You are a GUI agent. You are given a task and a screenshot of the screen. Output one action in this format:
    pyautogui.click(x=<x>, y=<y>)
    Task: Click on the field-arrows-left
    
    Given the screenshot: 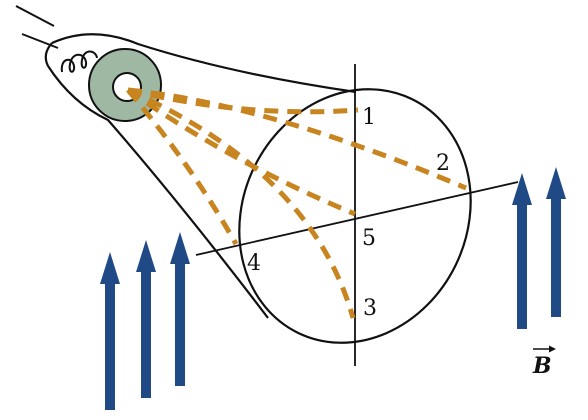 What is the action you would take?
    pyautogui.click(x=145, y=321)
    